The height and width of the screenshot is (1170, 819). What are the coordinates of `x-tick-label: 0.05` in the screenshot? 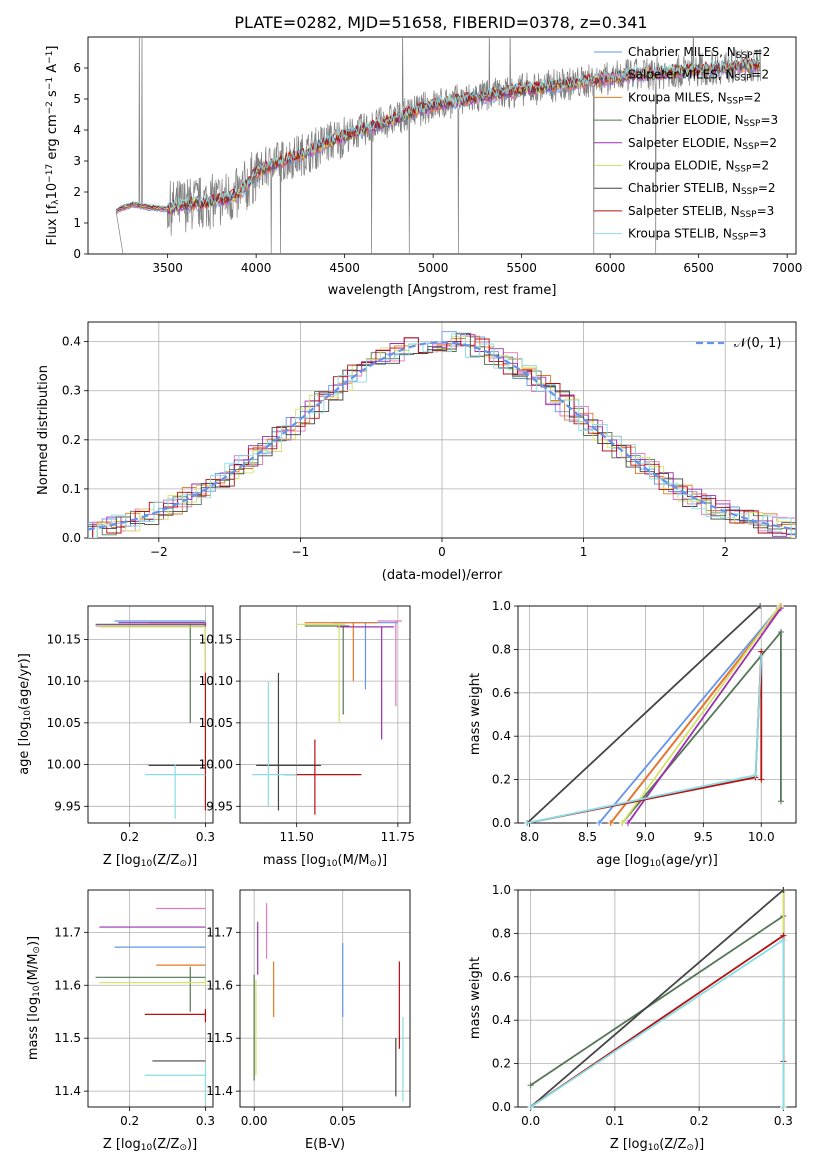 It's located at (342, 1121).